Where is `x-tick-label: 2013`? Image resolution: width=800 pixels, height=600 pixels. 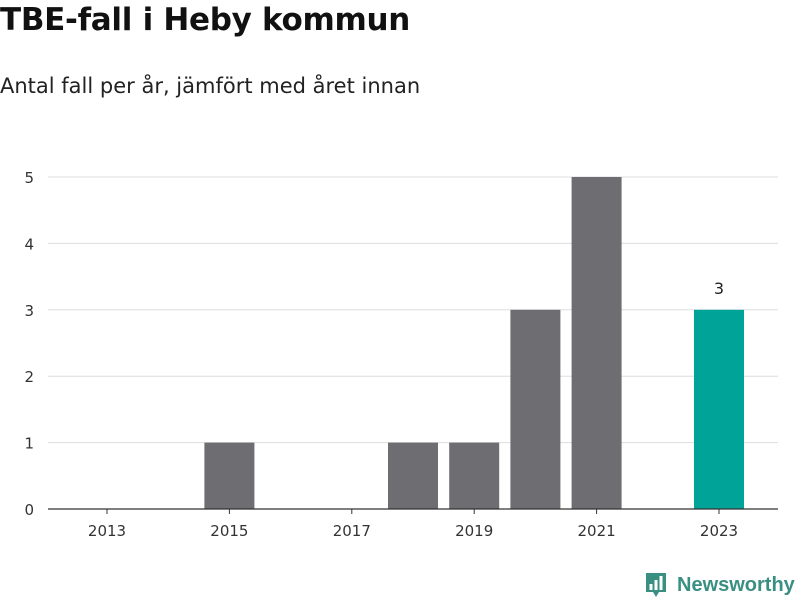 x-tick-label: 2013 is located at coordinates (107, 531).